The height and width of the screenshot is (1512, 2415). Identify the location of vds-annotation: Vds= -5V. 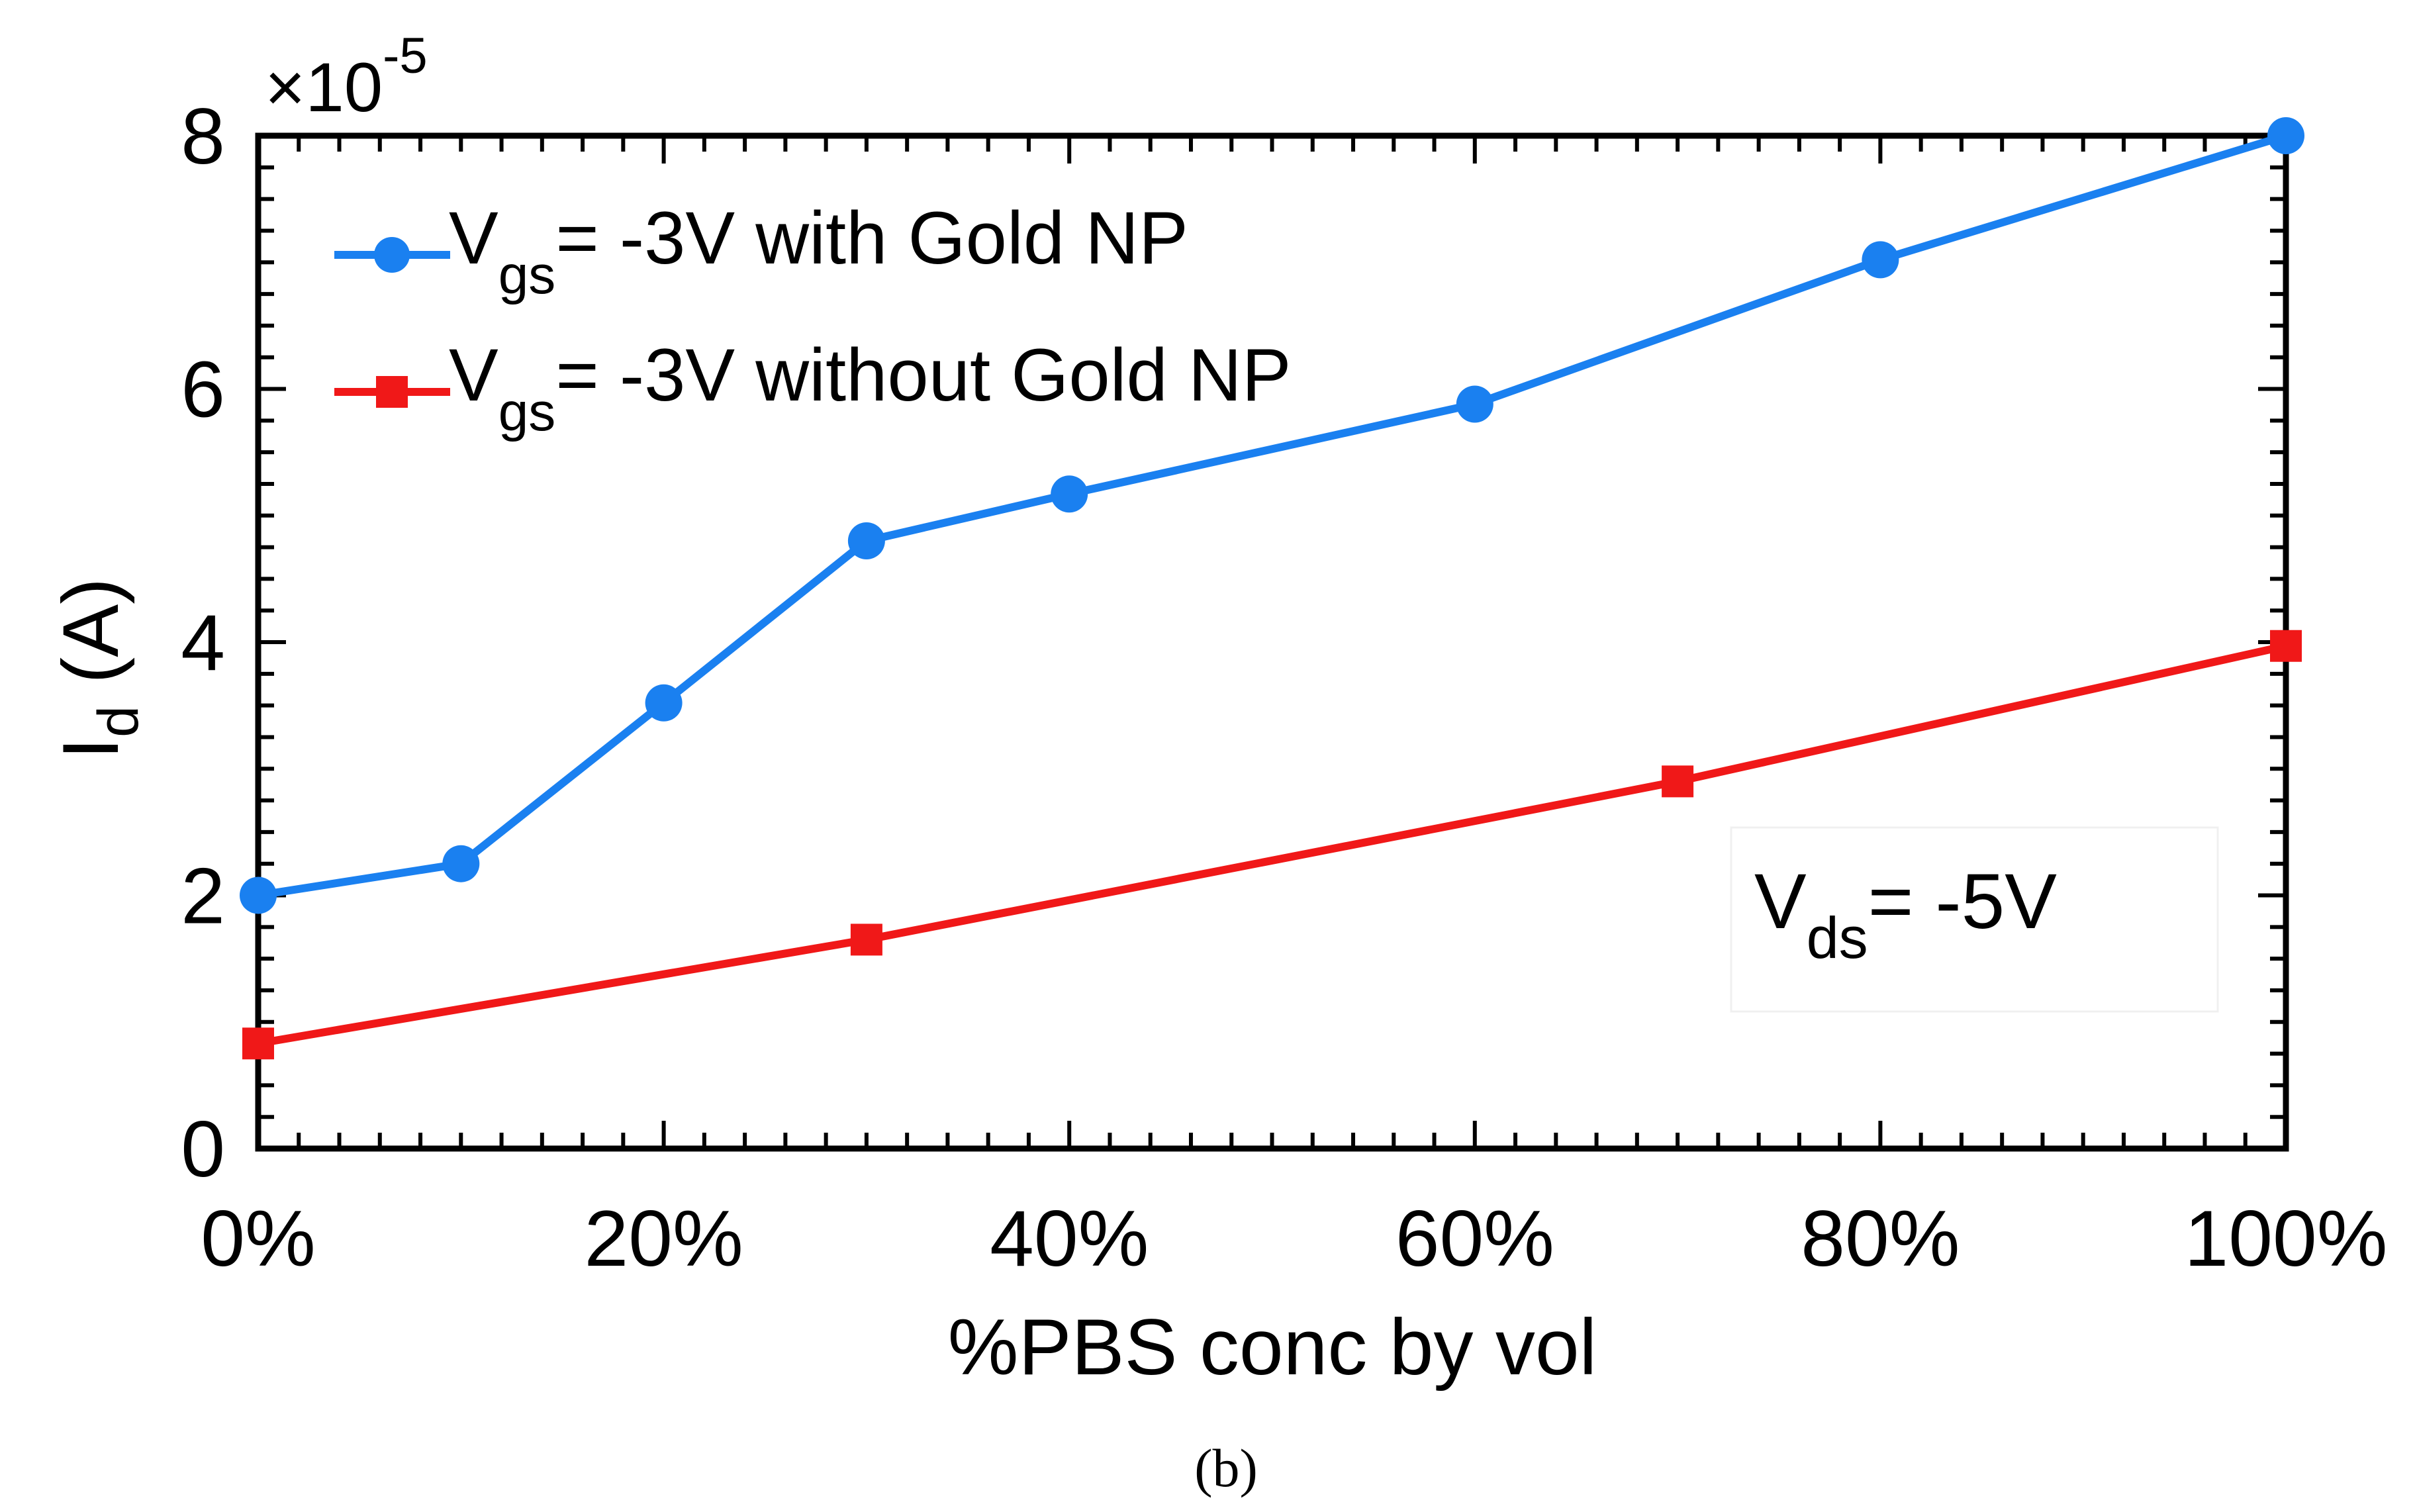
(1975, 920).